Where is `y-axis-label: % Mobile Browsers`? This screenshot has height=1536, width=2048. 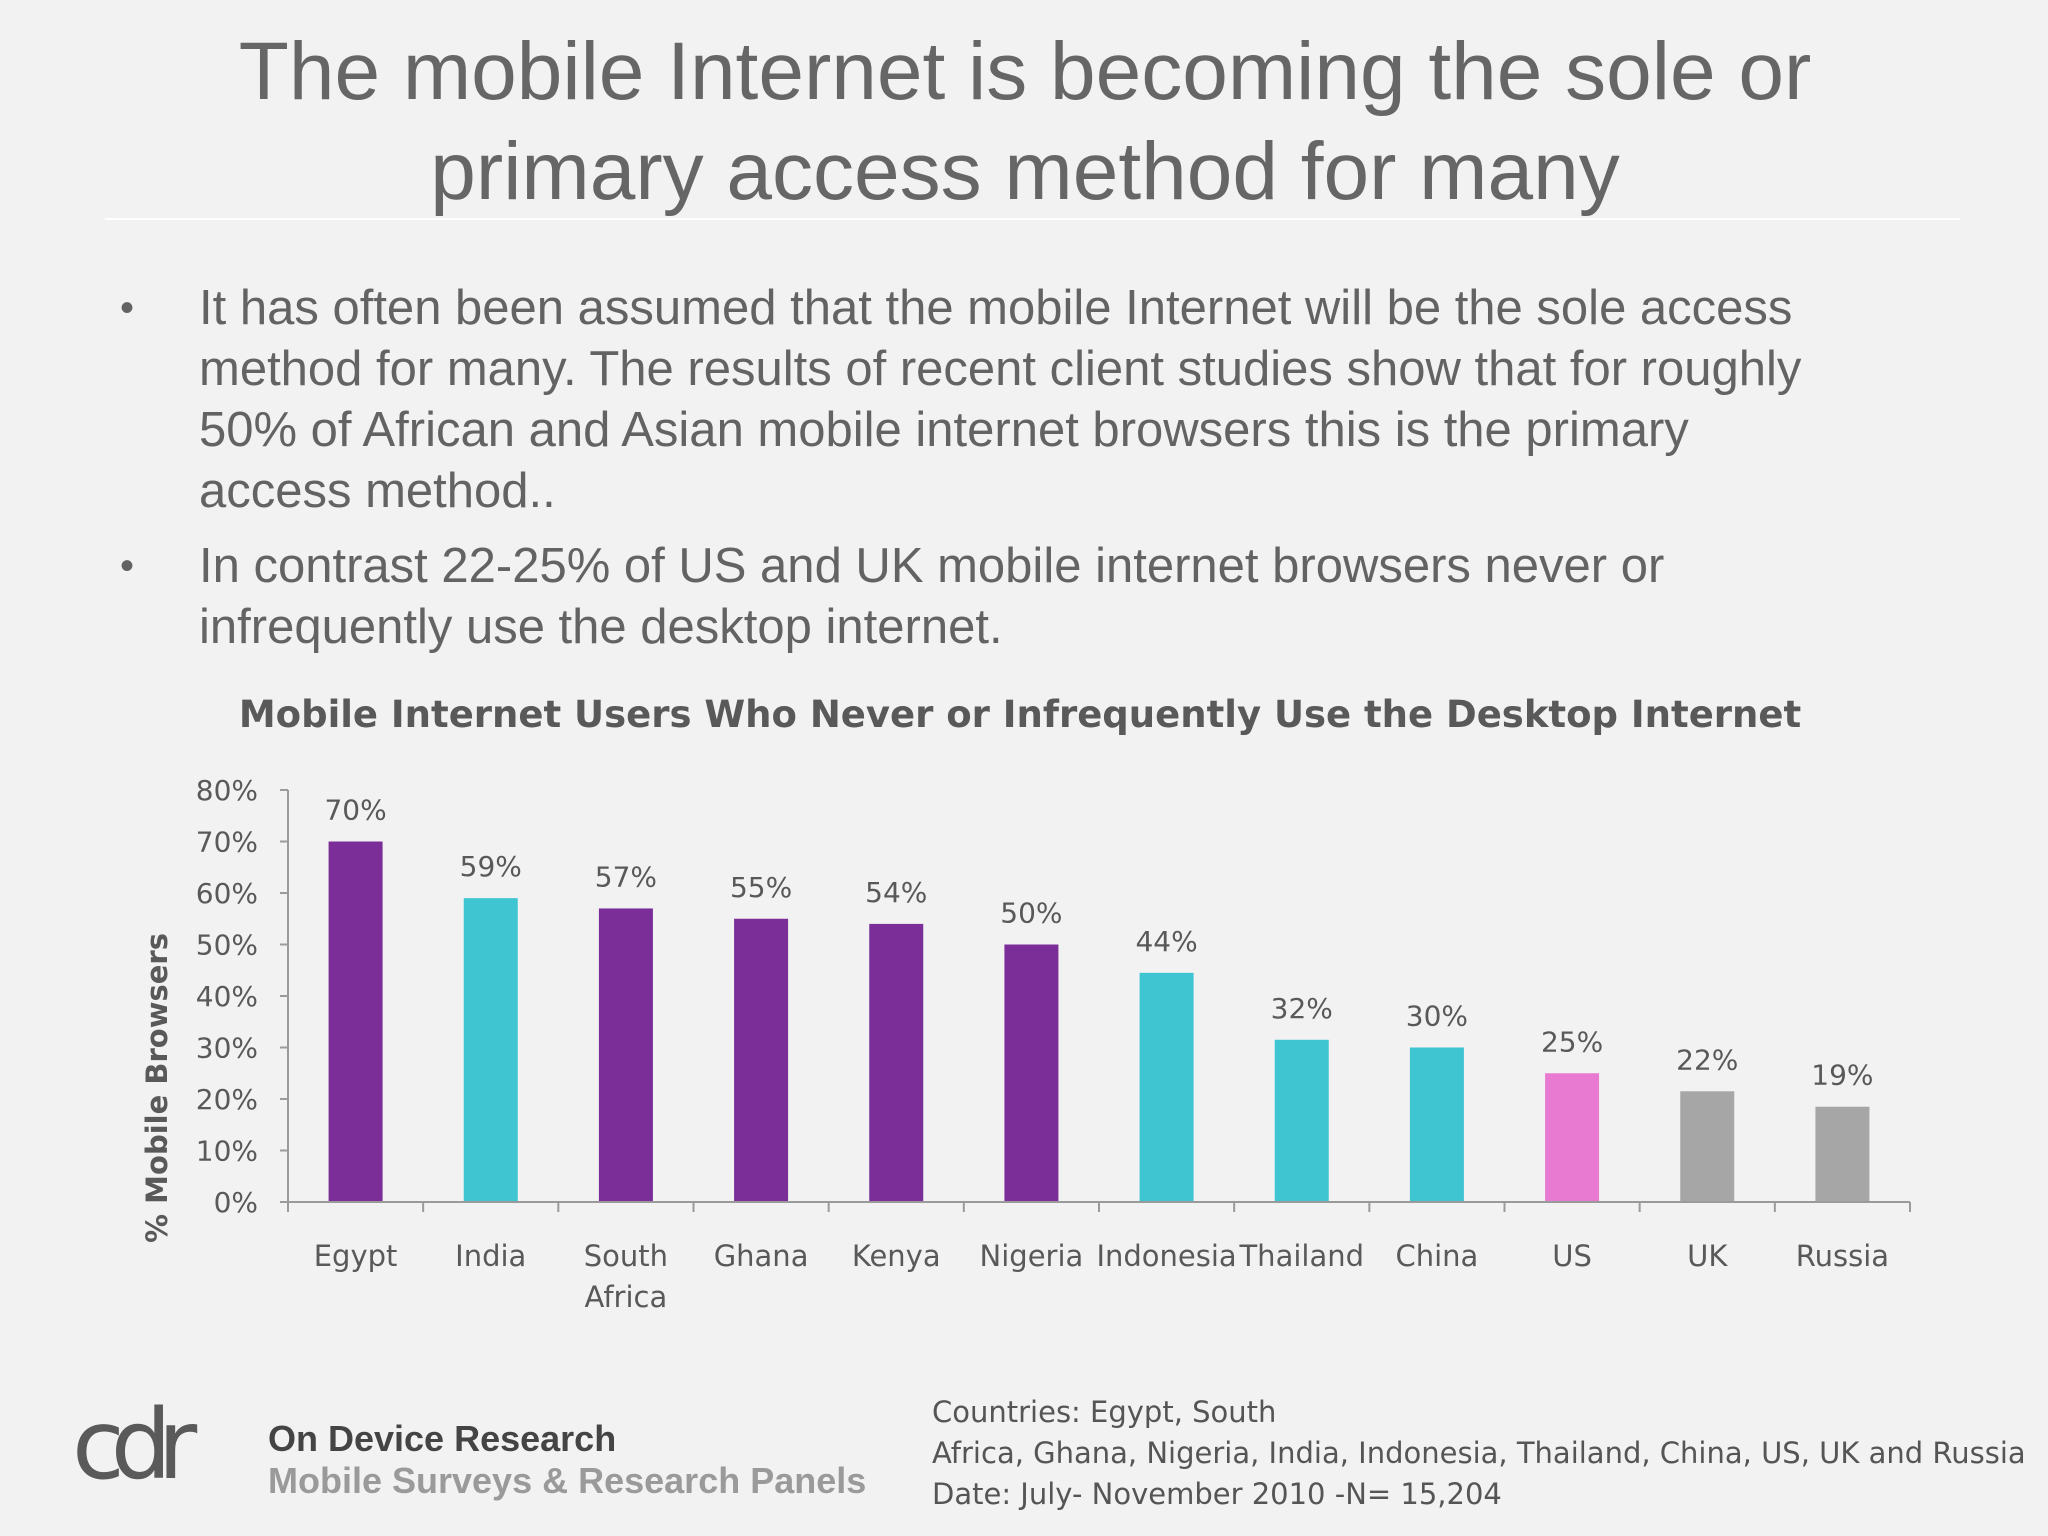
y-axis-label: % Mobile Browsers is located at coordinates (157, 1088).